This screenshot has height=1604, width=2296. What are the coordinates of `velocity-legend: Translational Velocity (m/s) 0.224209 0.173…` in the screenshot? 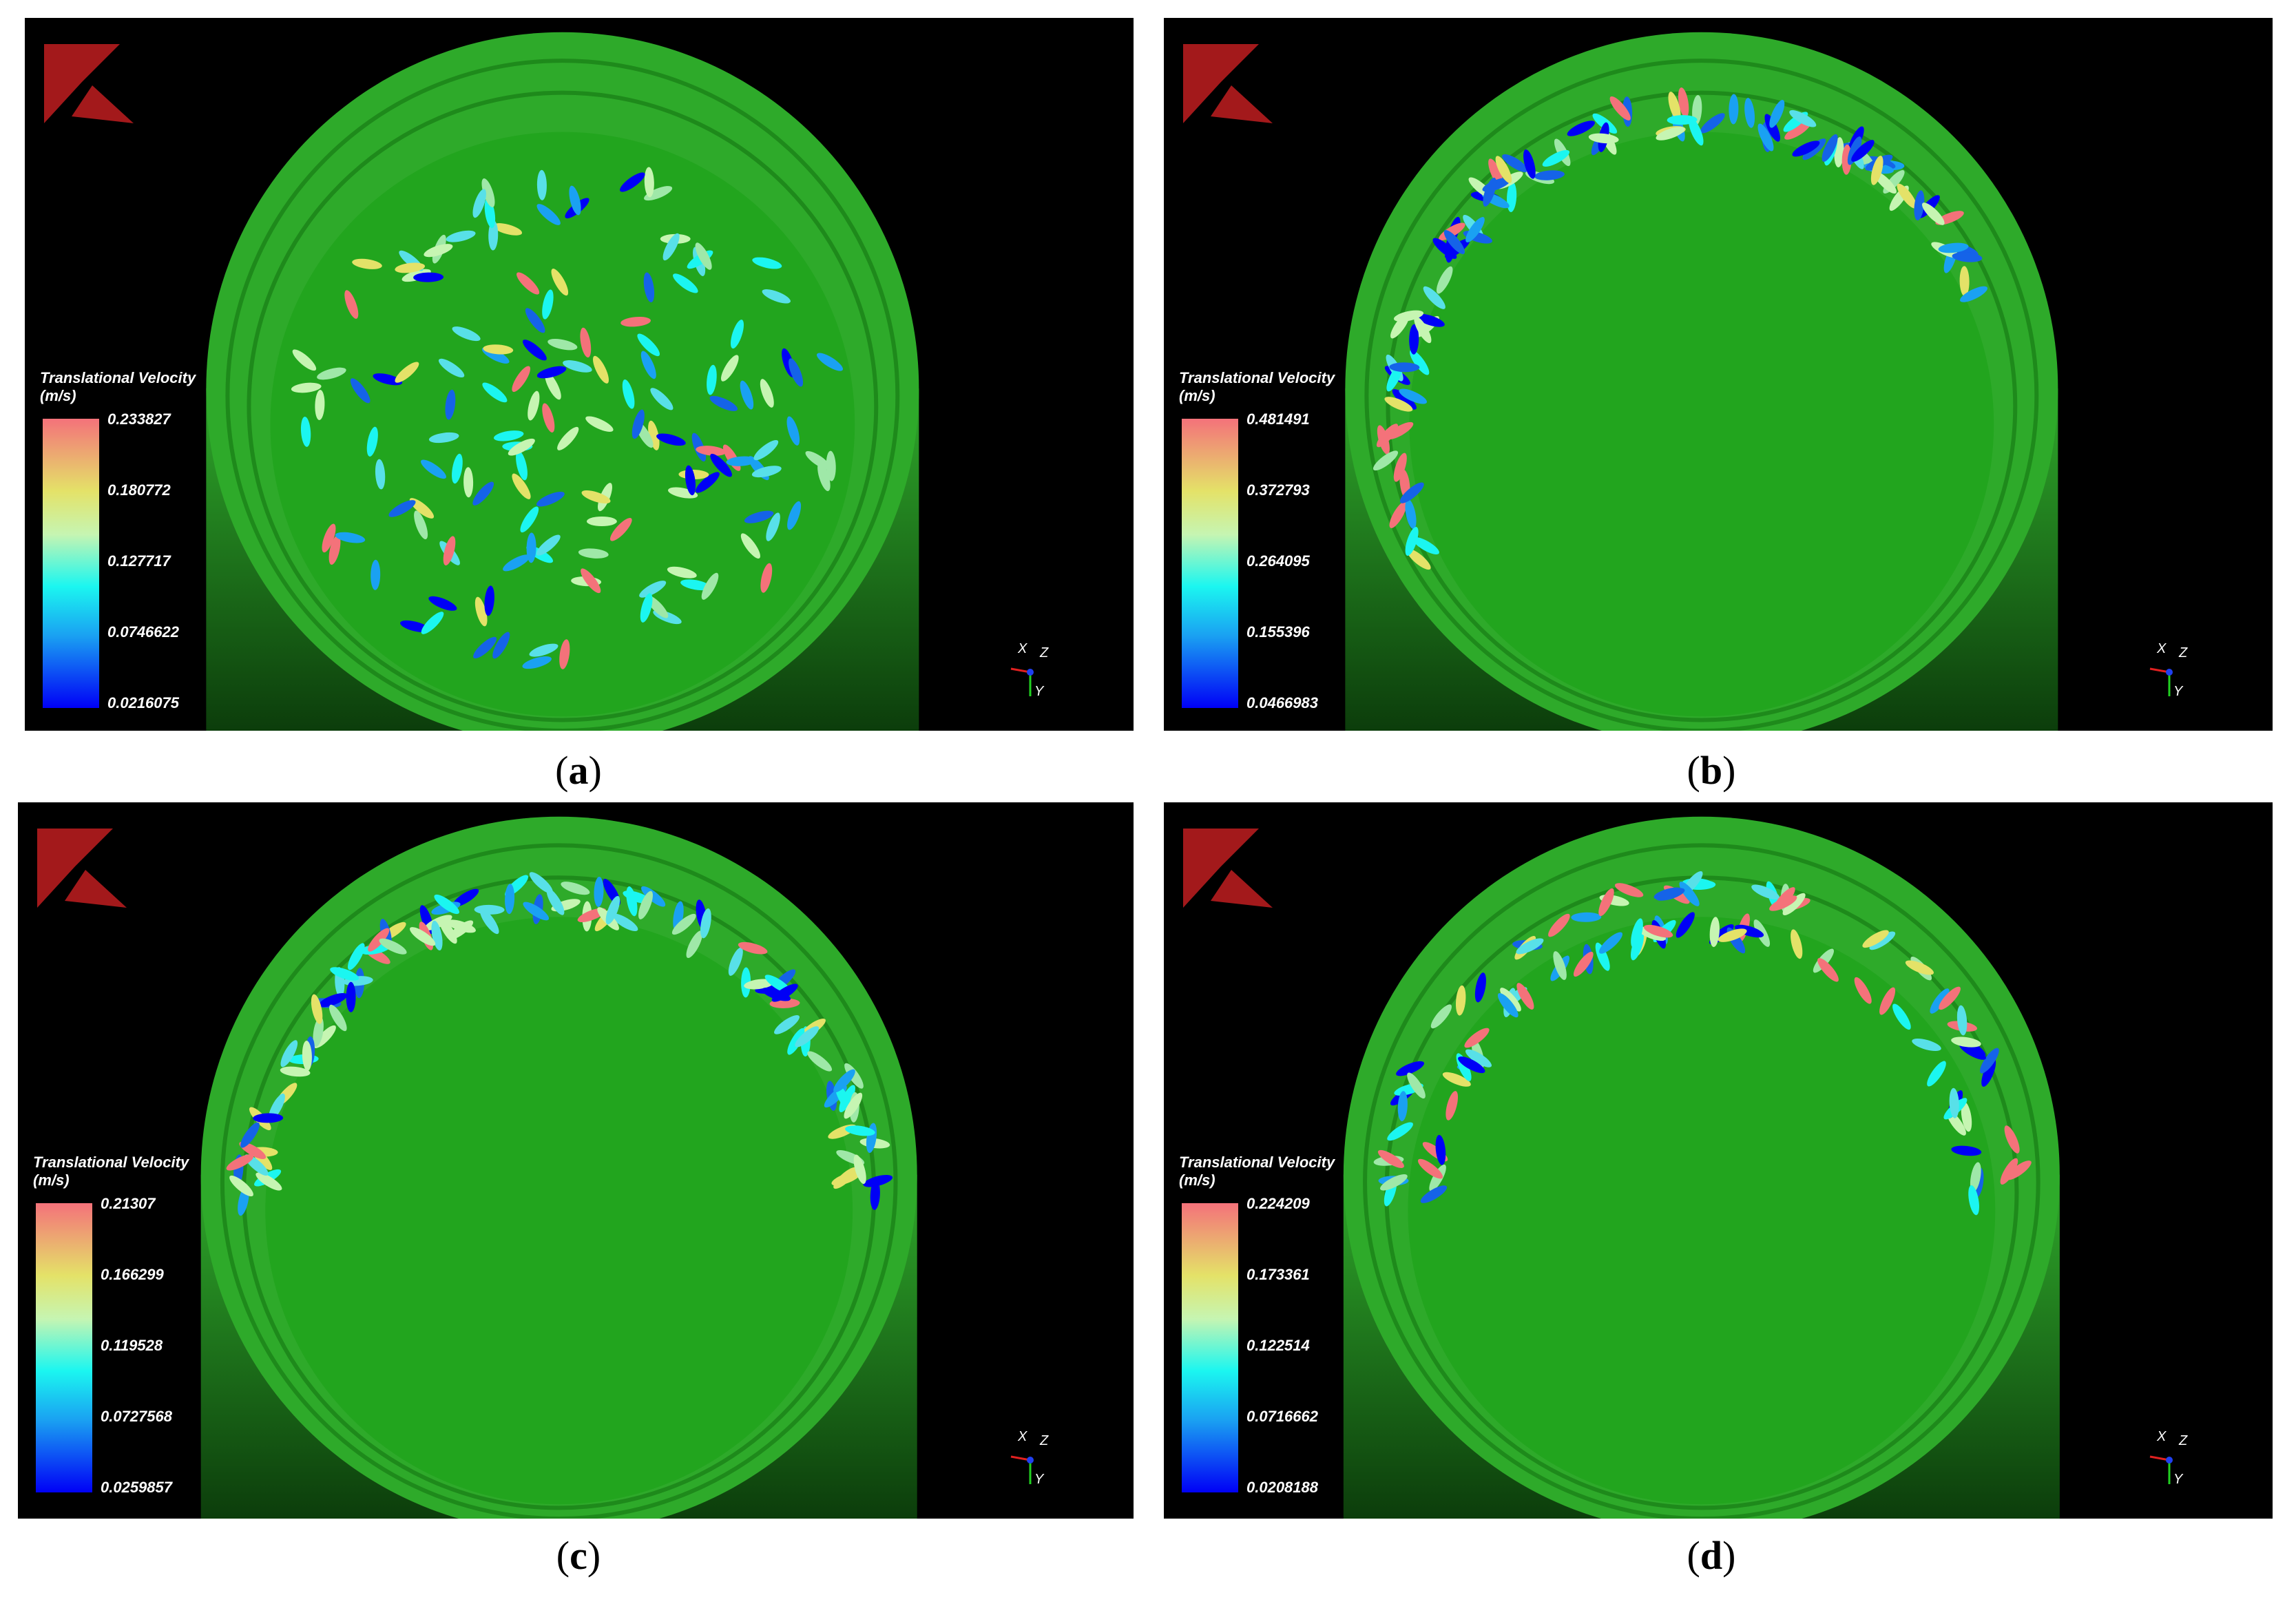 It's located at (1282, 1333).